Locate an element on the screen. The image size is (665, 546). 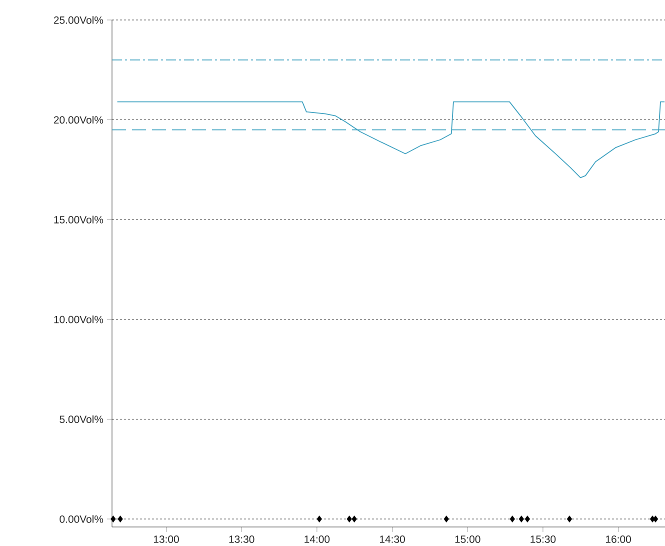
y-tick-label: 20.00Vol% is located at coordinates (79, 120).